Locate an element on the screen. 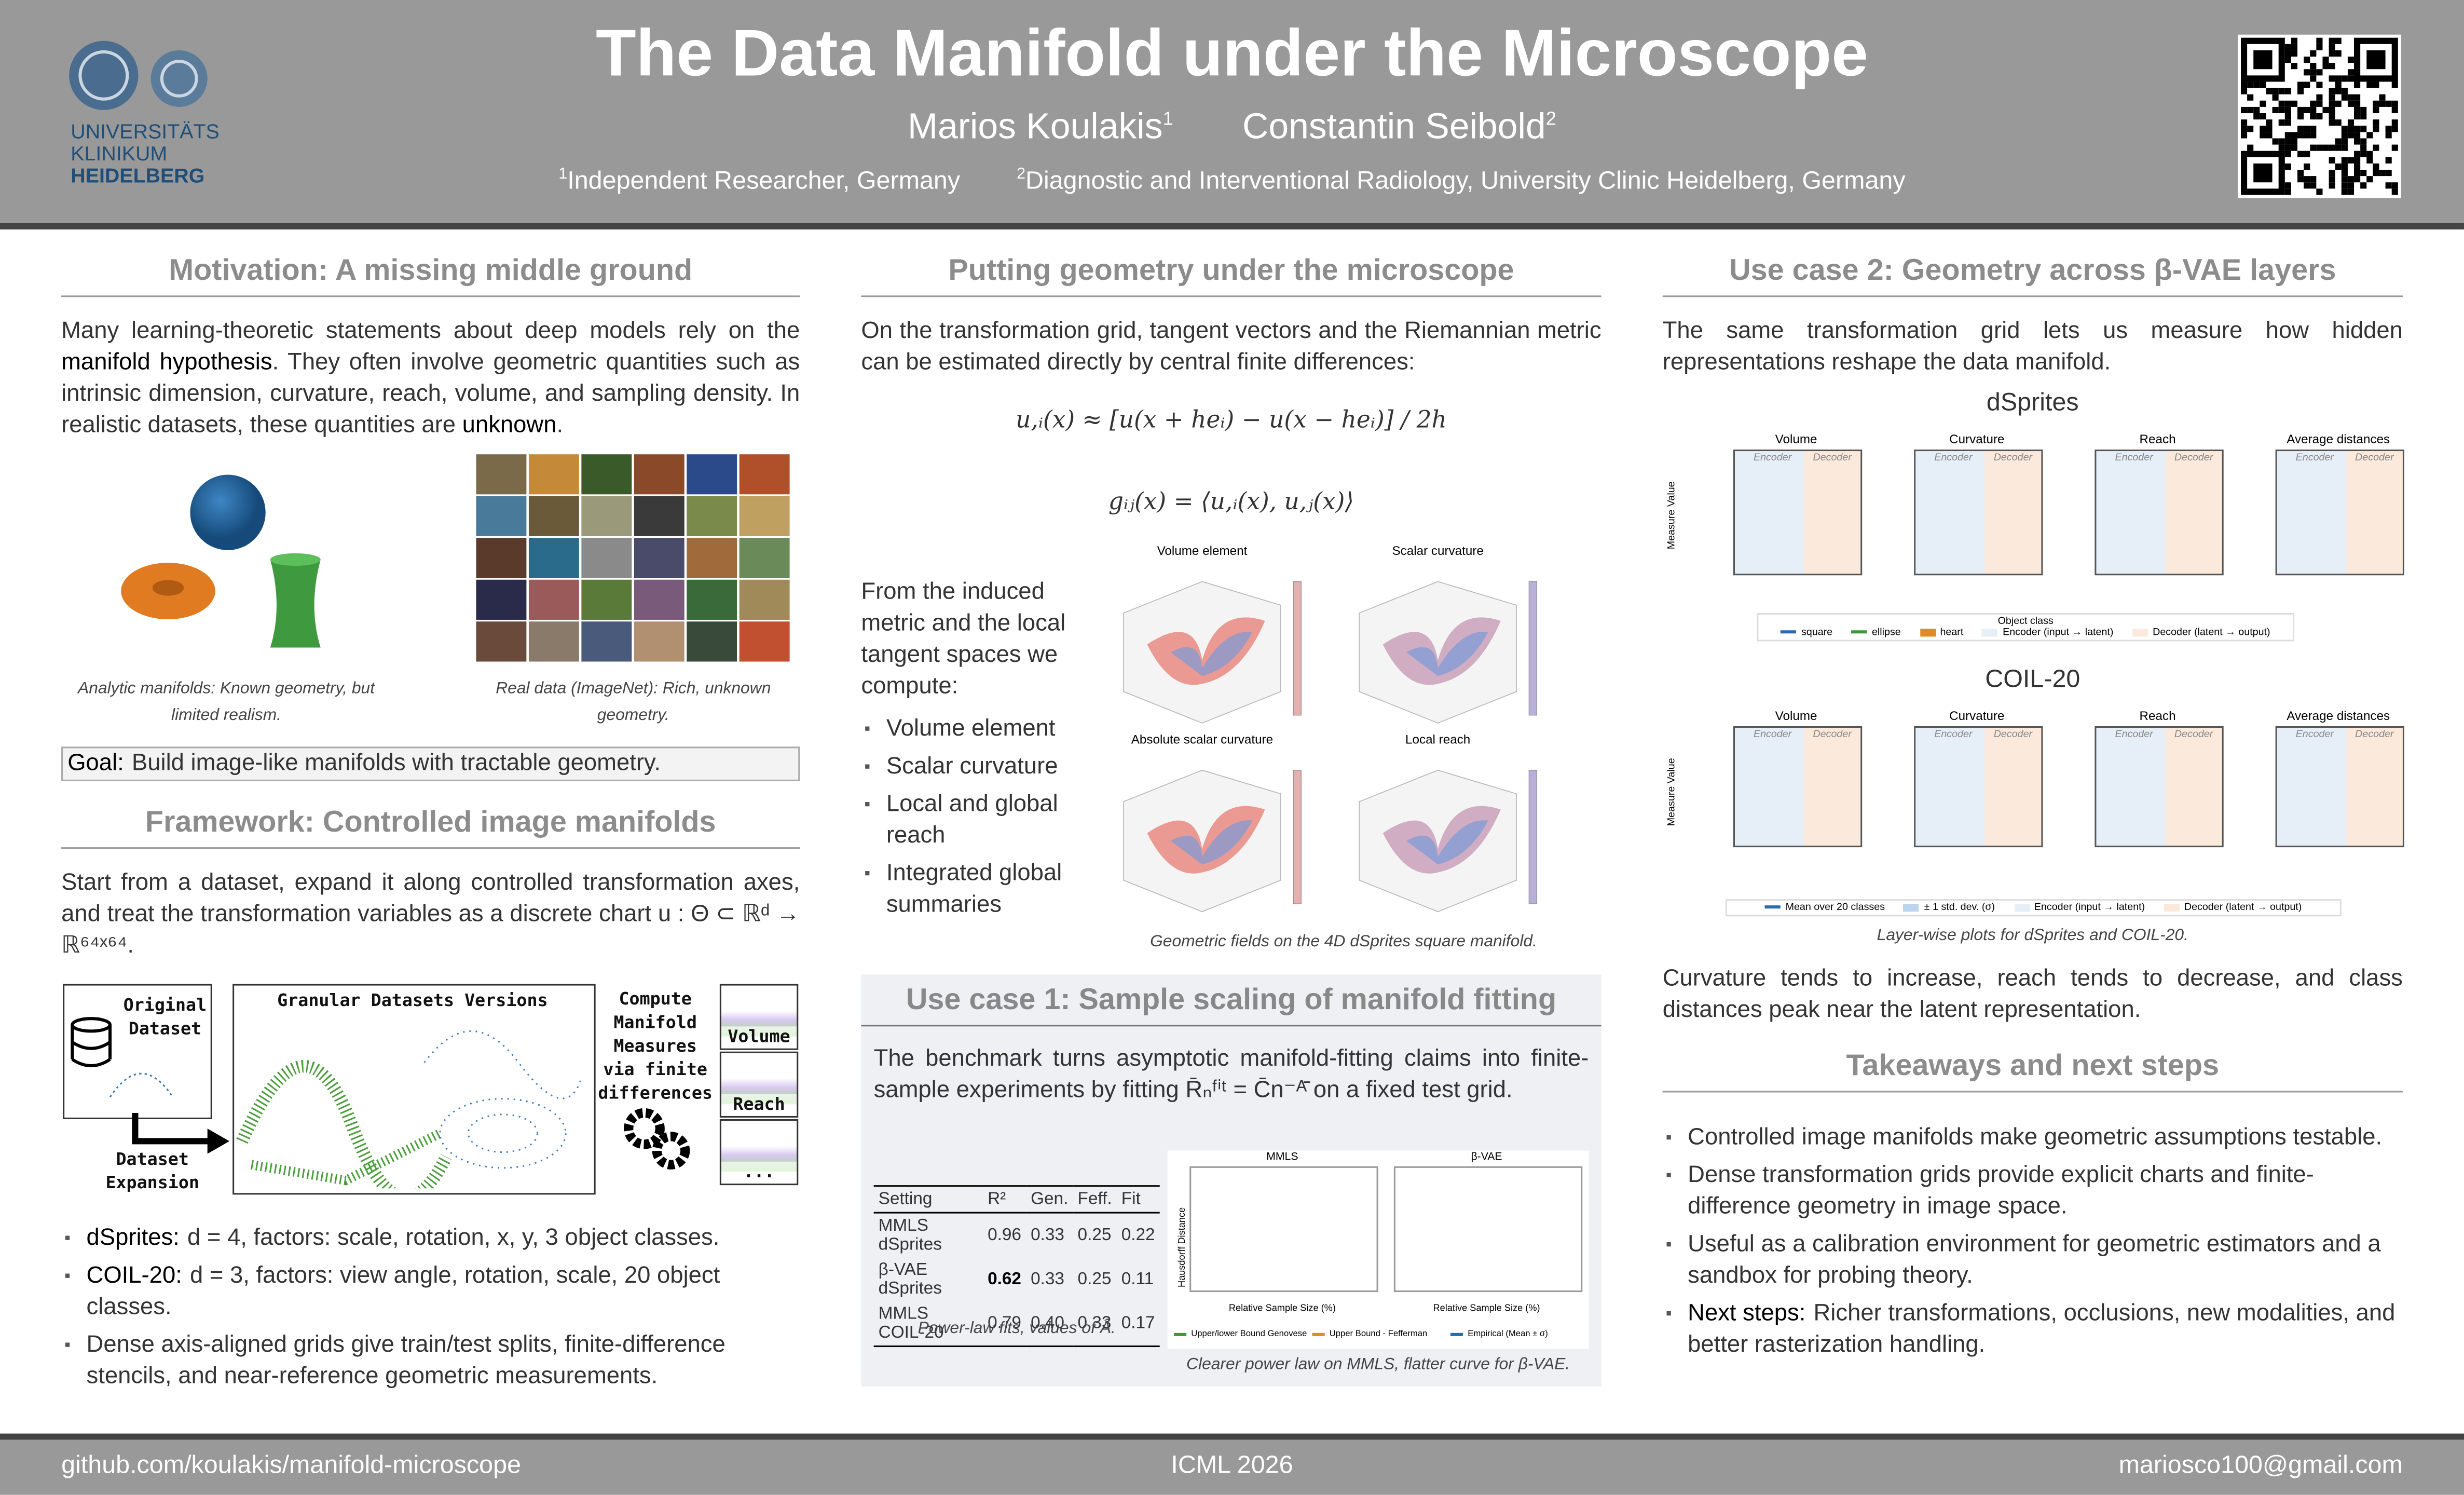  table-cell: 0.96 is located at coordinates (1004, 1235).